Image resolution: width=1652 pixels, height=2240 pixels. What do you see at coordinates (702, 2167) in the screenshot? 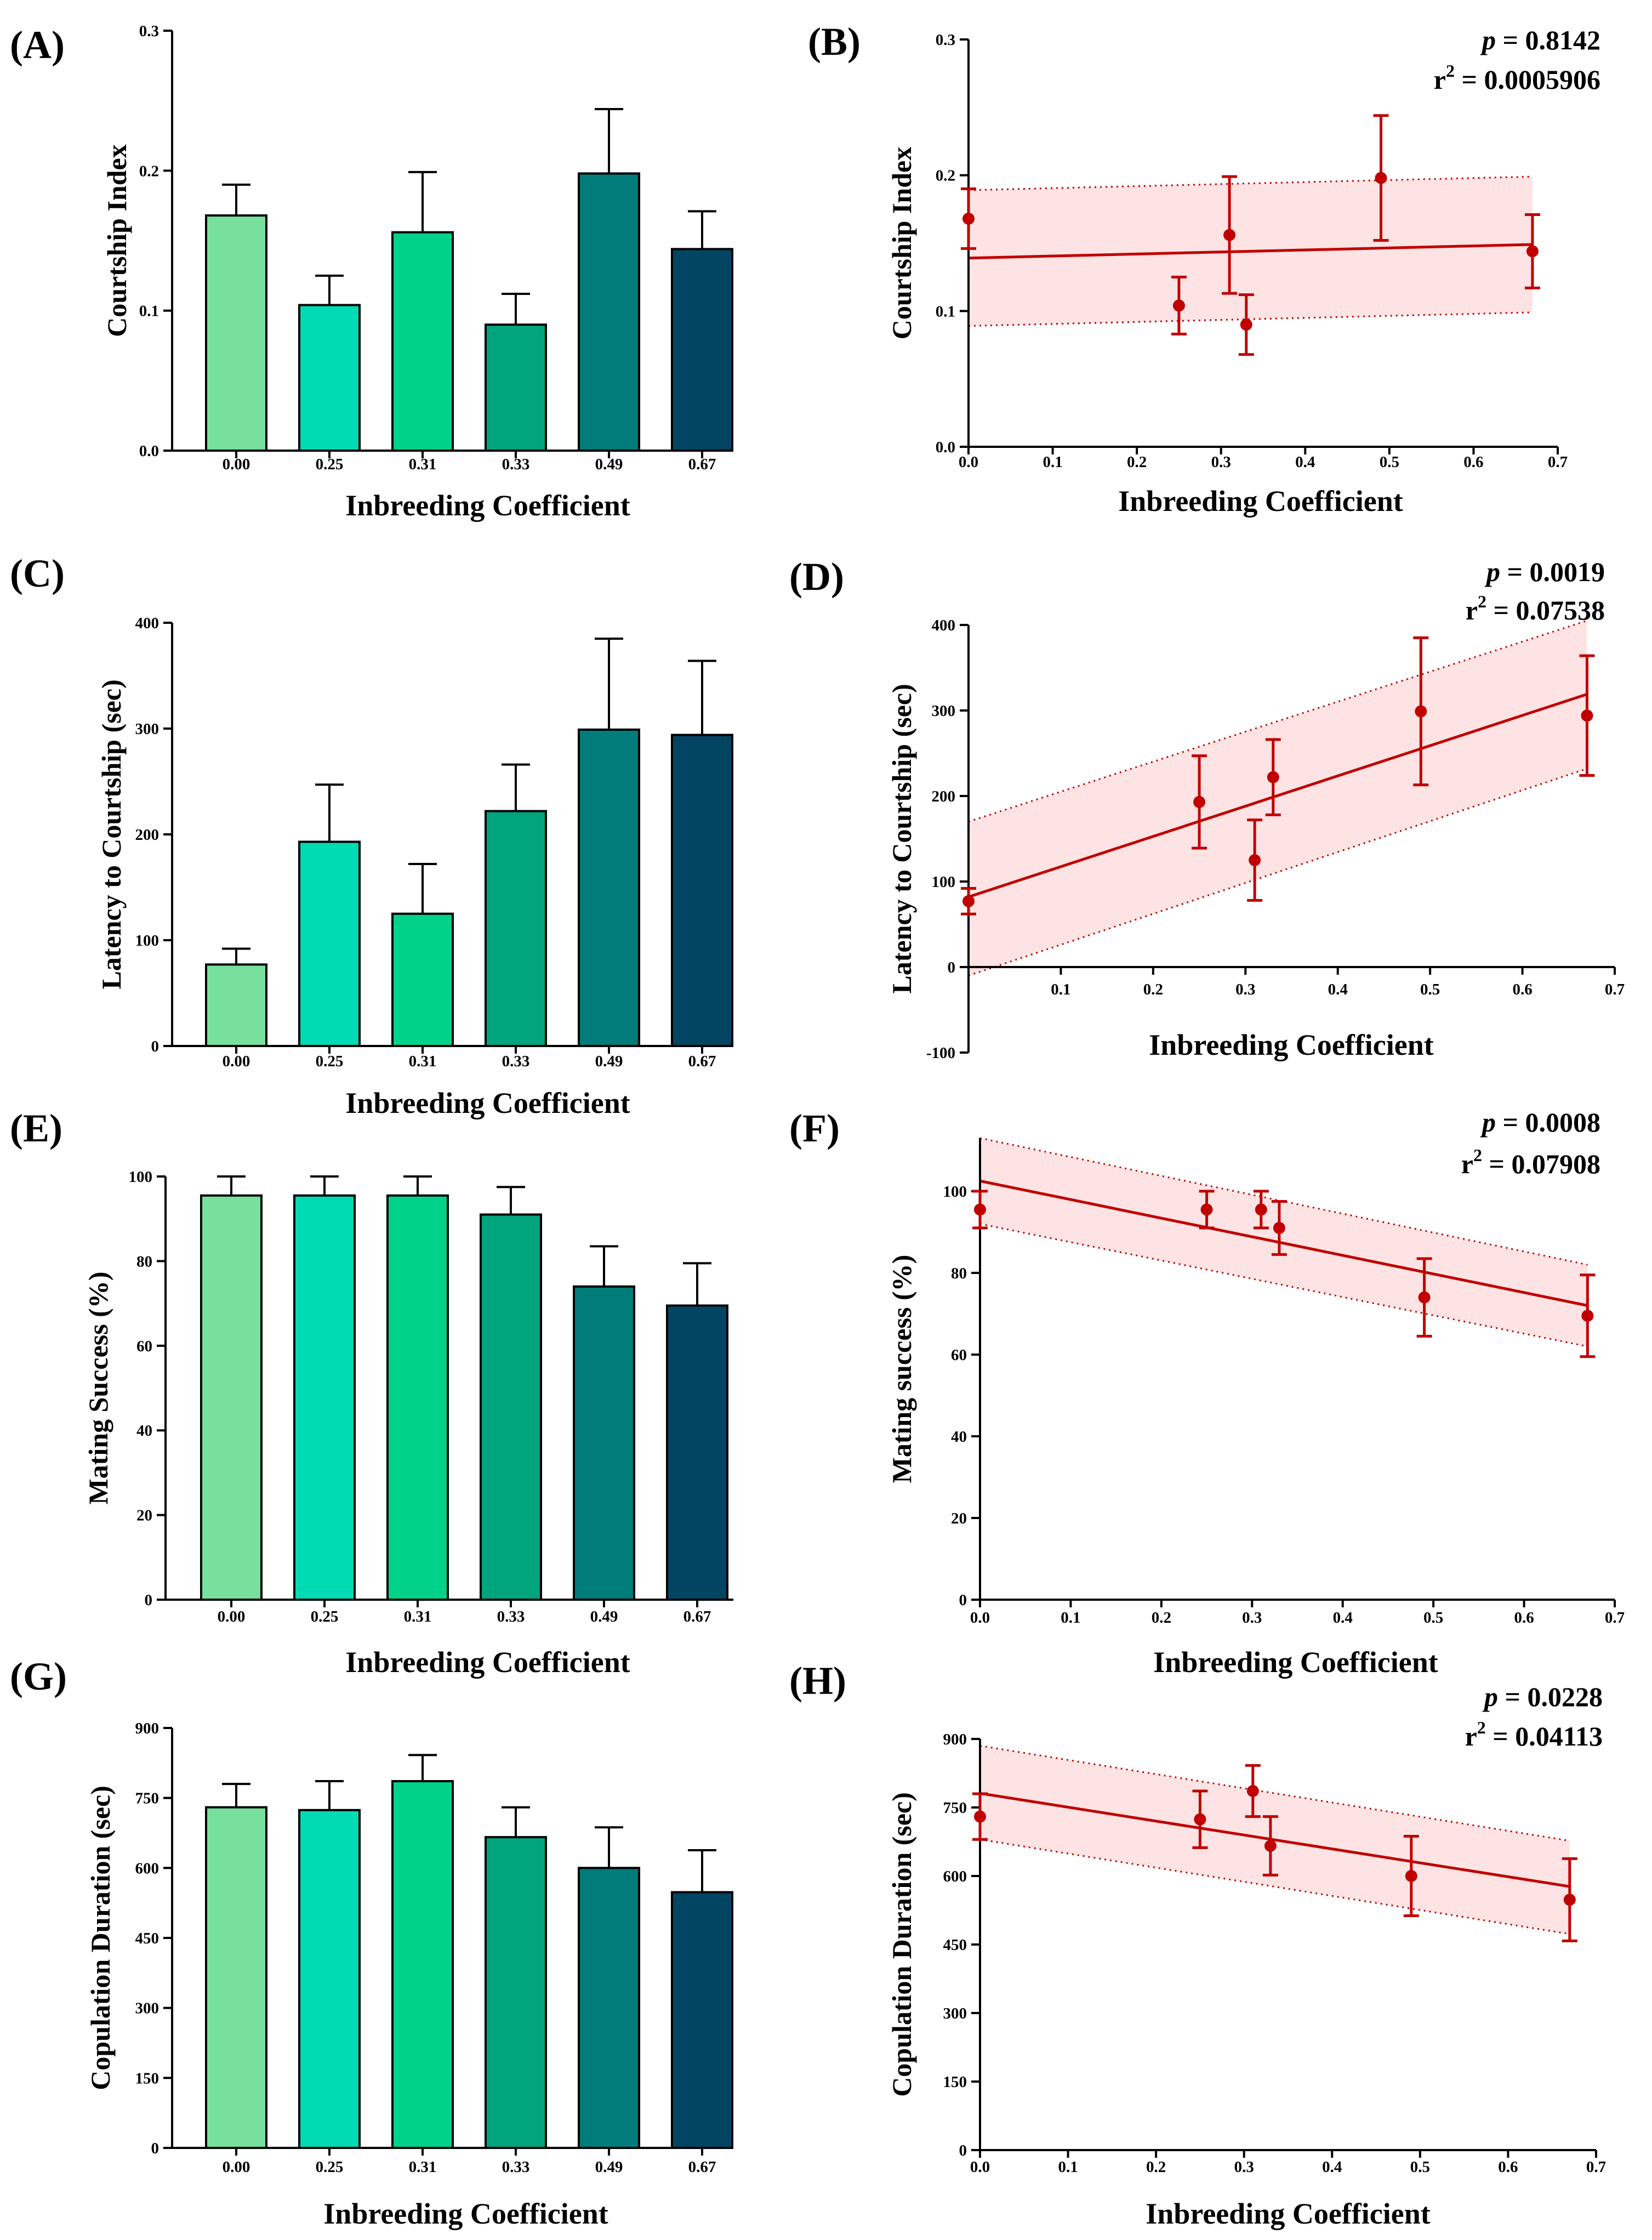
I see `x-tick-label: 0.67` at bounding box center [702, 2167].